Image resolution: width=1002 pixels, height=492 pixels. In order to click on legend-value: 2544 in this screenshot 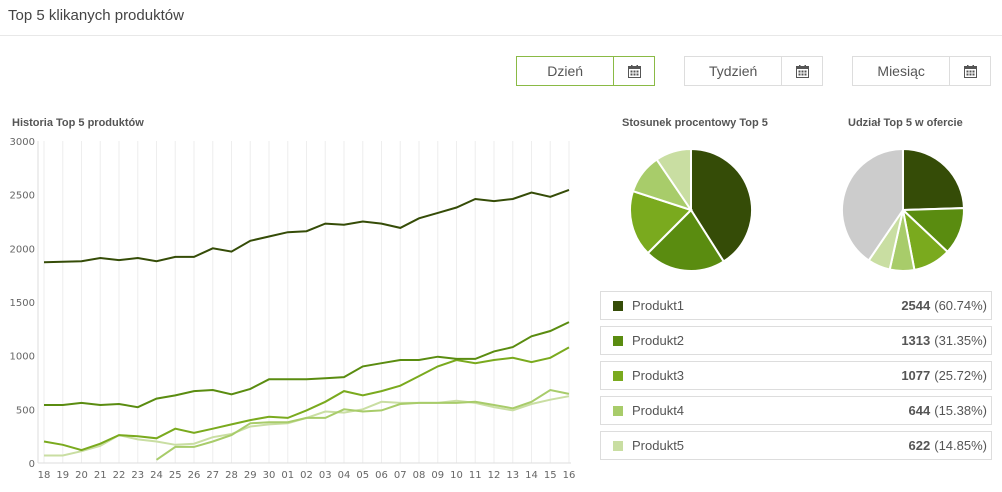, I will do `click(916, 305)`.